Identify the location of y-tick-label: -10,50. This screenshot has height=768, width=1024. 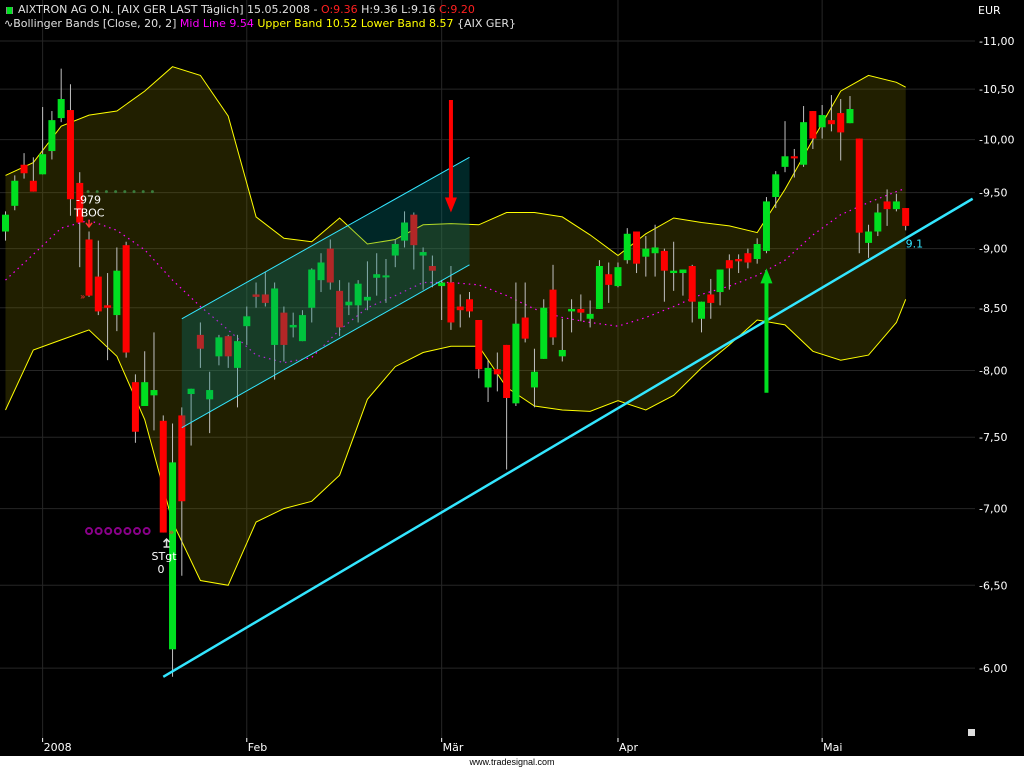
(996, 89).